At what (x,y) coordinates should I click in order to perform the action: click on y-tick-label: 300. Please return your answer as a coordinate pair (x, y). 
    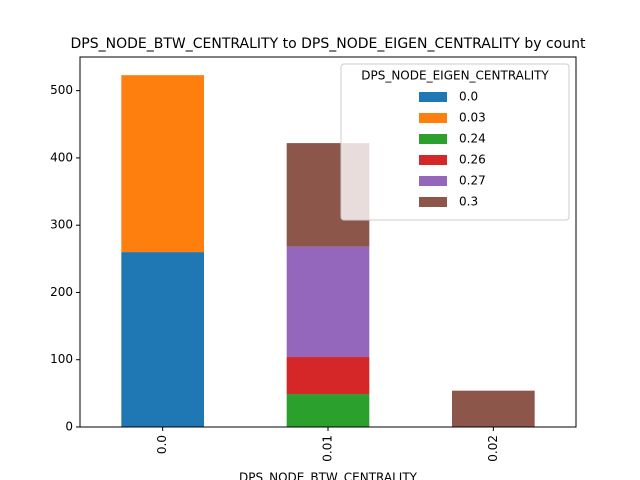
    Looking at the image, I should click on (61, 225).